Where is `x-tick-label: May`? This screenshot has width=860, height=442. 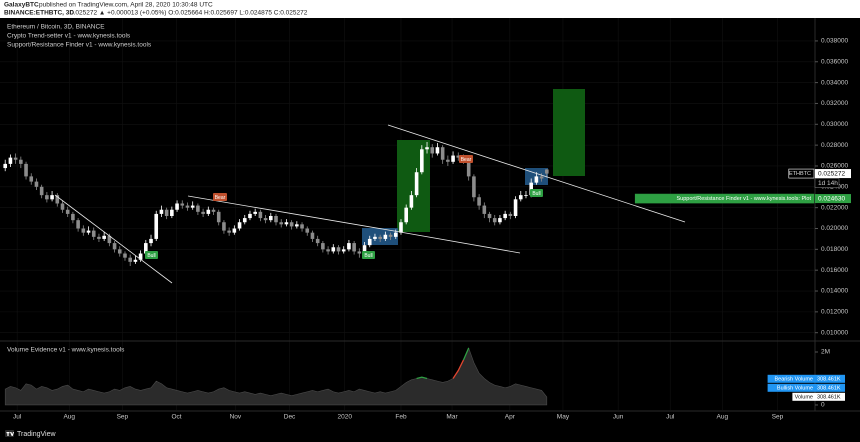
x-tick-label: May is located at coordinates (563, 417).